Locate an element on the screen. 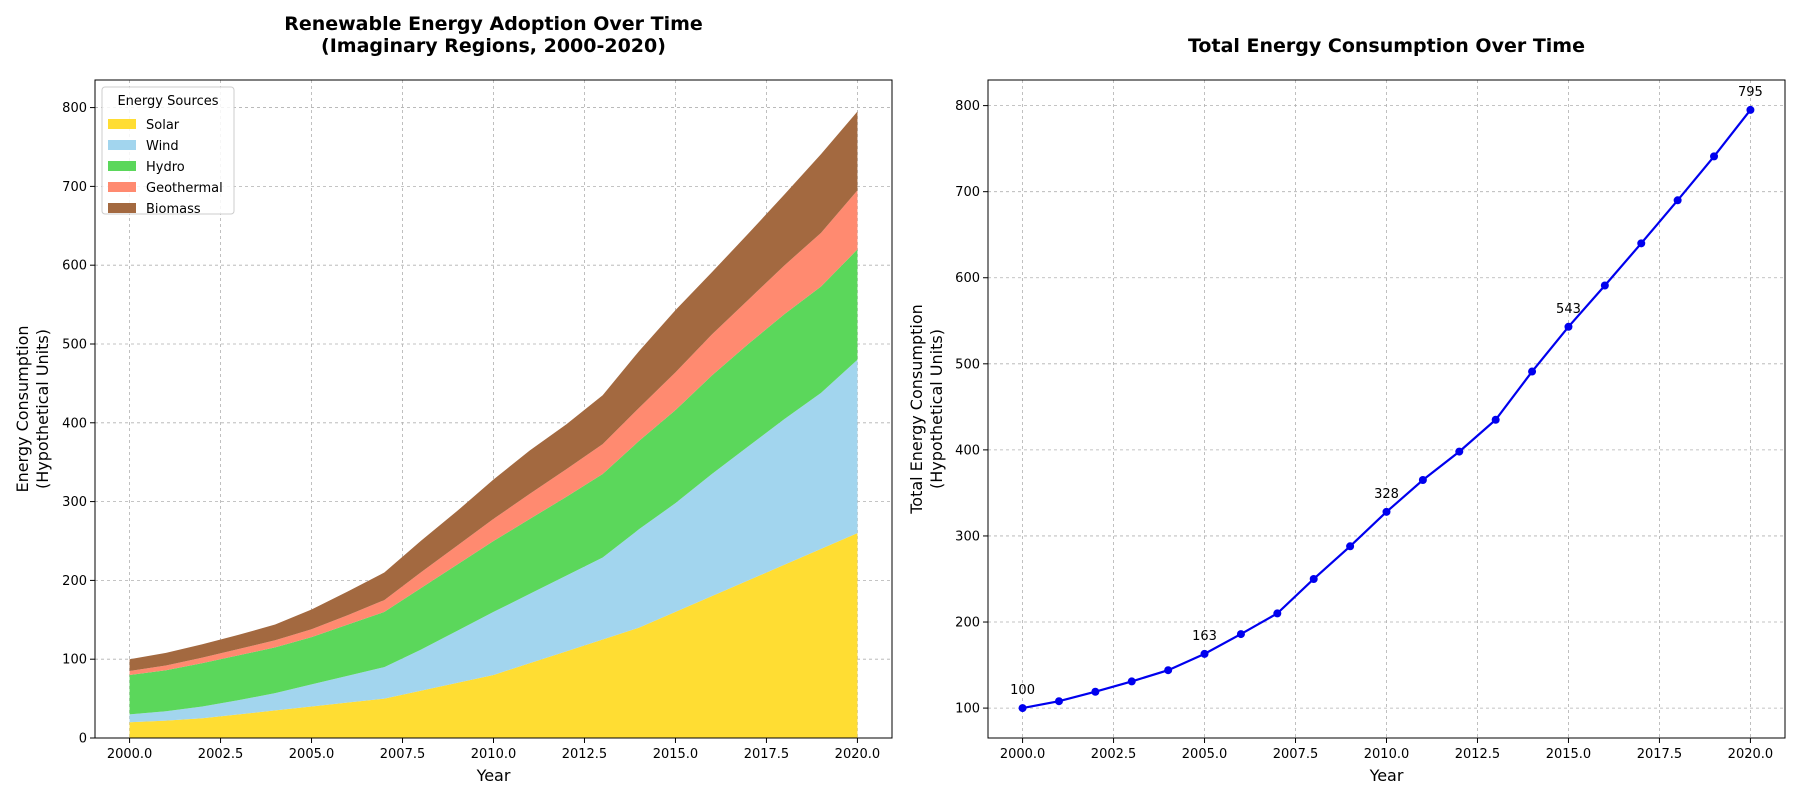  legend-entry: Solar is located at coordinates (163, 125).